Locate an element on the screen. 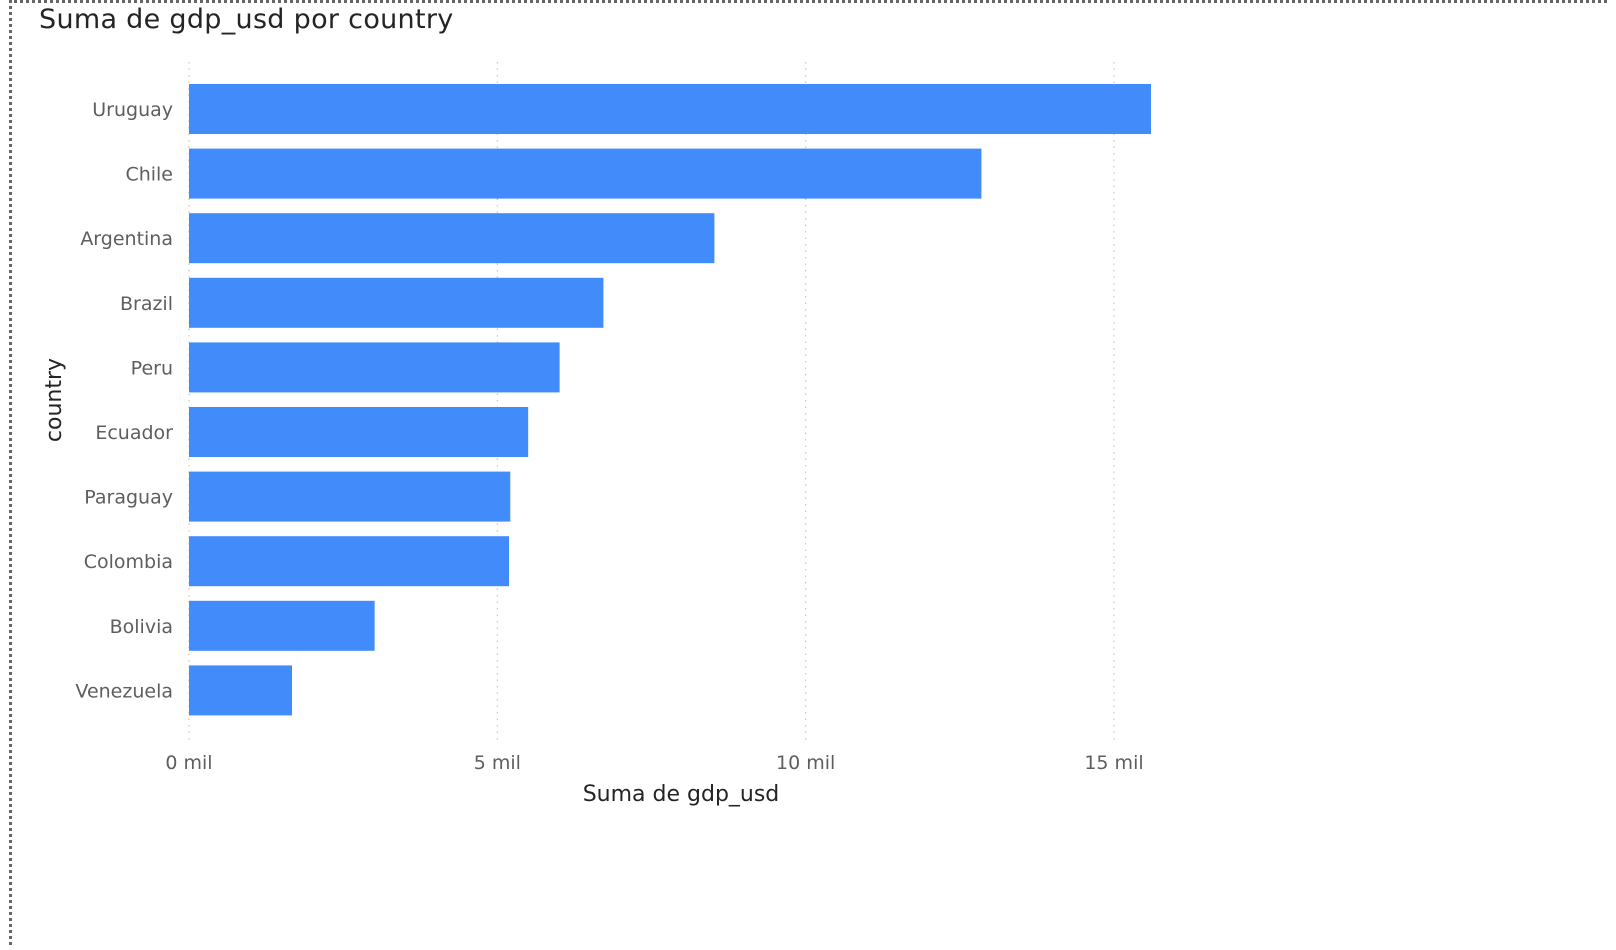 The width and height of the screenshot is (1616, 950). bar-peru is located at coordinates (374, 367).